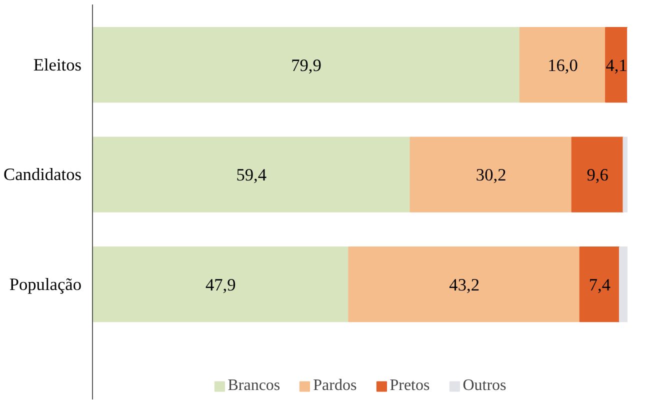 The width and height of the screenshot is (650, 420). What do you see at coordinates (464, 284) in the screenshot?
I see `data-label: 43,2` at bounding box center [464, 284].